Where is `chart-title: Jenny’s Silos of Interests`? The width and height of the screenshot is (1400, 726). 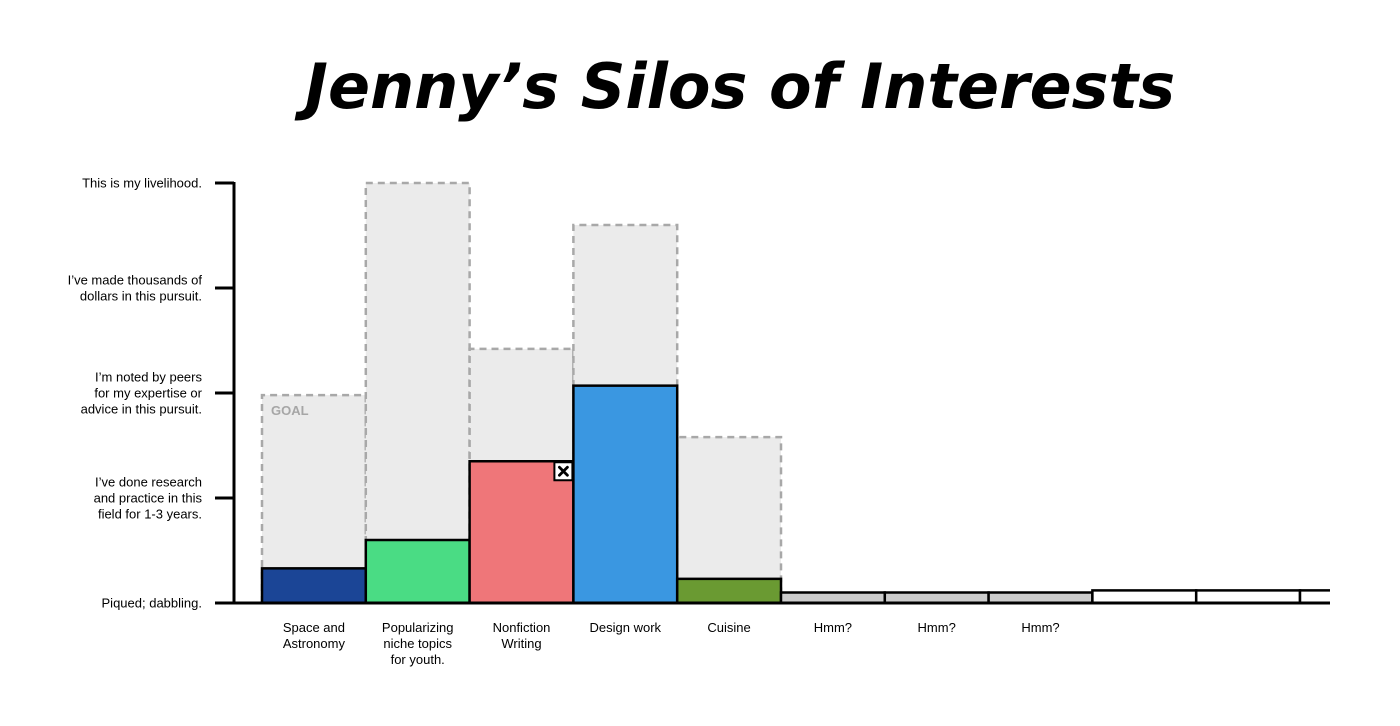
chart-title: Jenny’s Silos of Interests is located at coordinates (734, 86).